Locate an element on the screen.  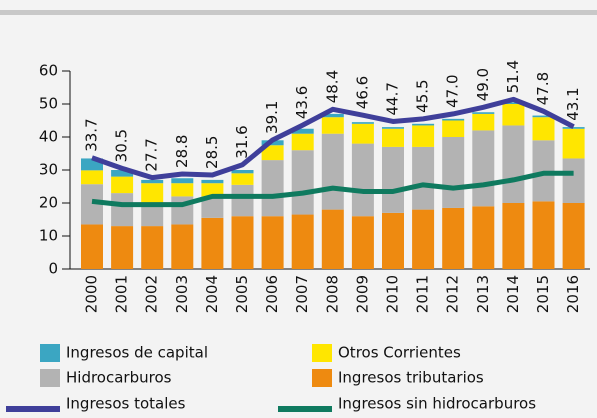
legend-label: Otros Corrientes is located at coordinates (399, 353).